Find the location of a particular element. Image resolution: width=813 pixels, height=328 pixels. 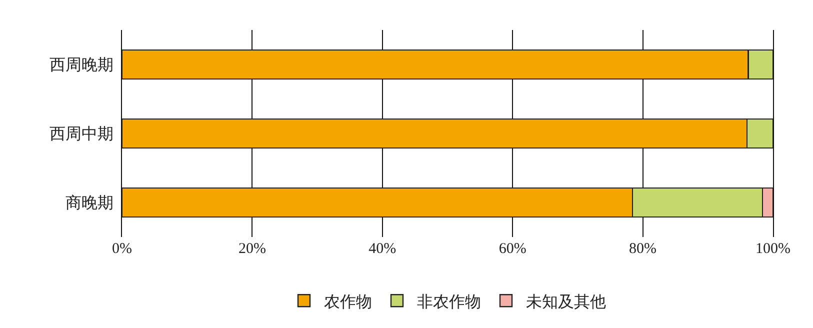

legend-label: 未知及其他 is located at coordinates (566, 301).